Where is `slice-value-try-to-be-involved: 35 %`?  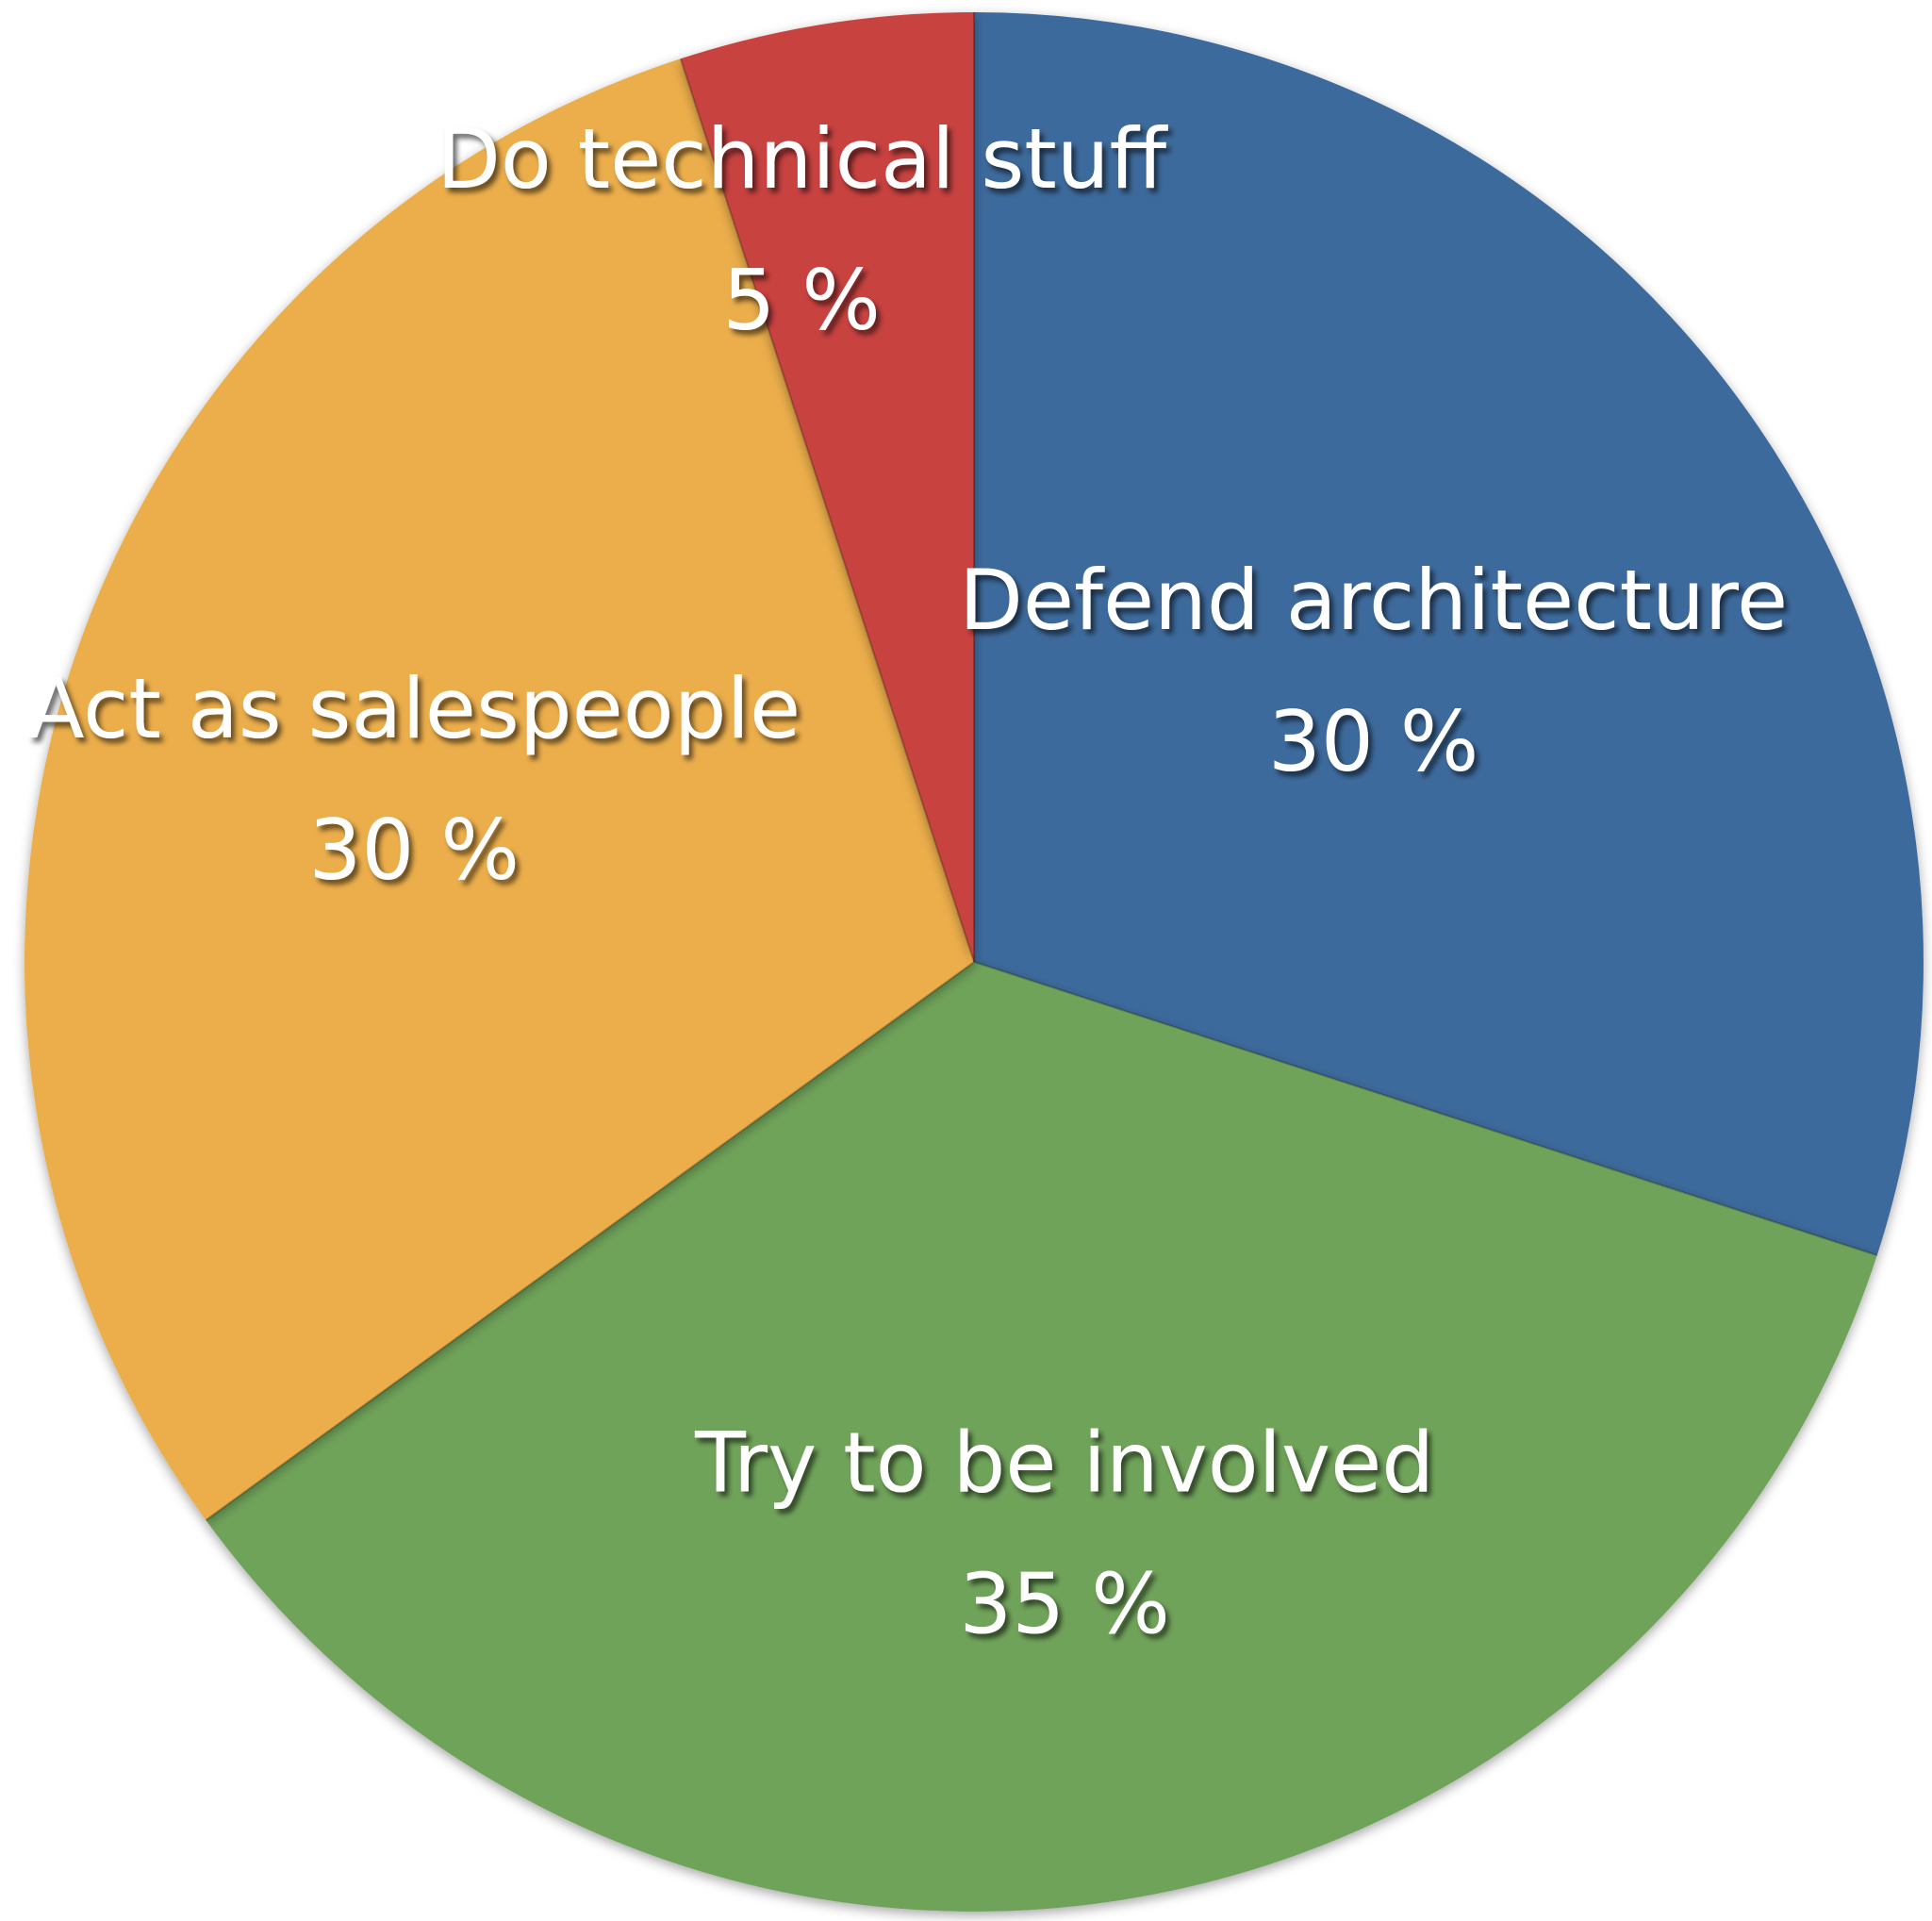
slice-value-try-to-be-involved: 35 % is located at coordinates (1064, 1604).